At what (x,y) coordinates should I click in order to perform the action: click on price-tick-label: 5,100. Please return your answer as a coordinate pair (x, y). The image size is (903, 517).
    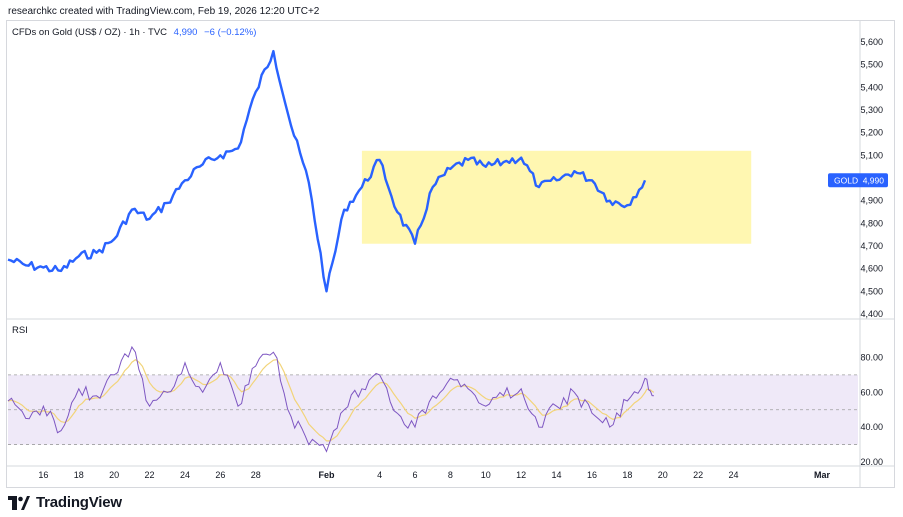
    Looking at the image, I should click on (871, 155).